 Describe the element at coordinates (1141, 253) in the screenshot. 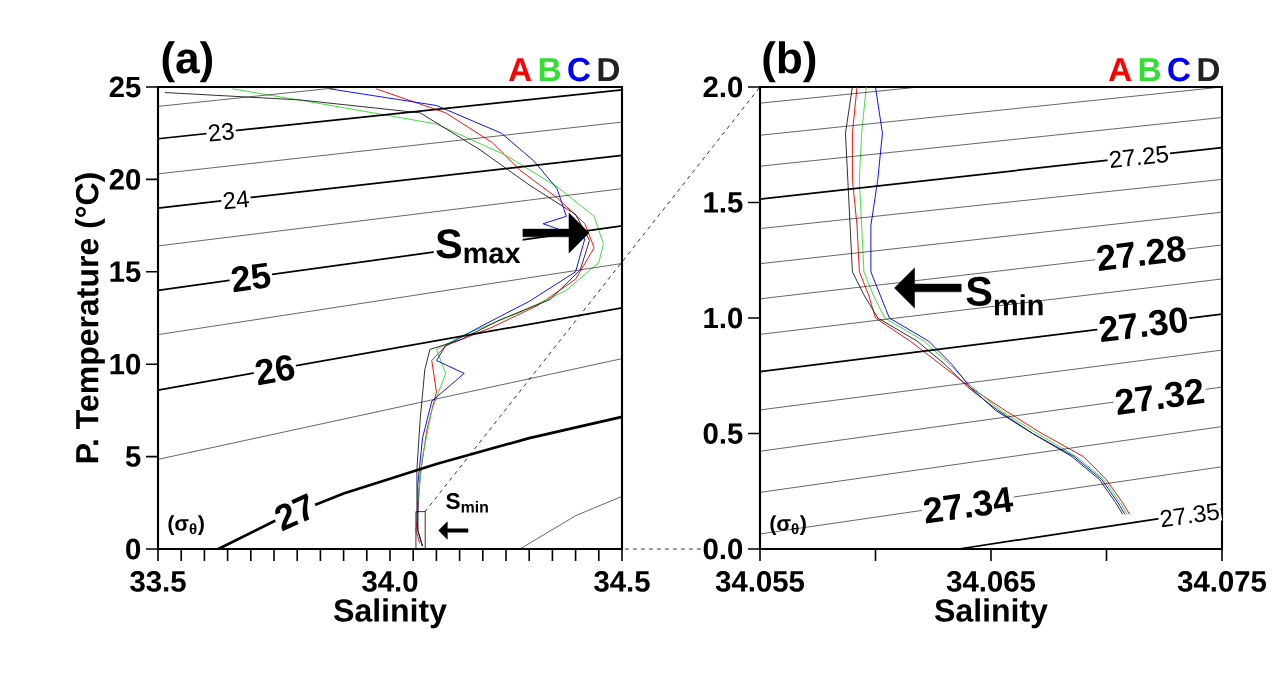

I see `annotation: 27.28` at that location.